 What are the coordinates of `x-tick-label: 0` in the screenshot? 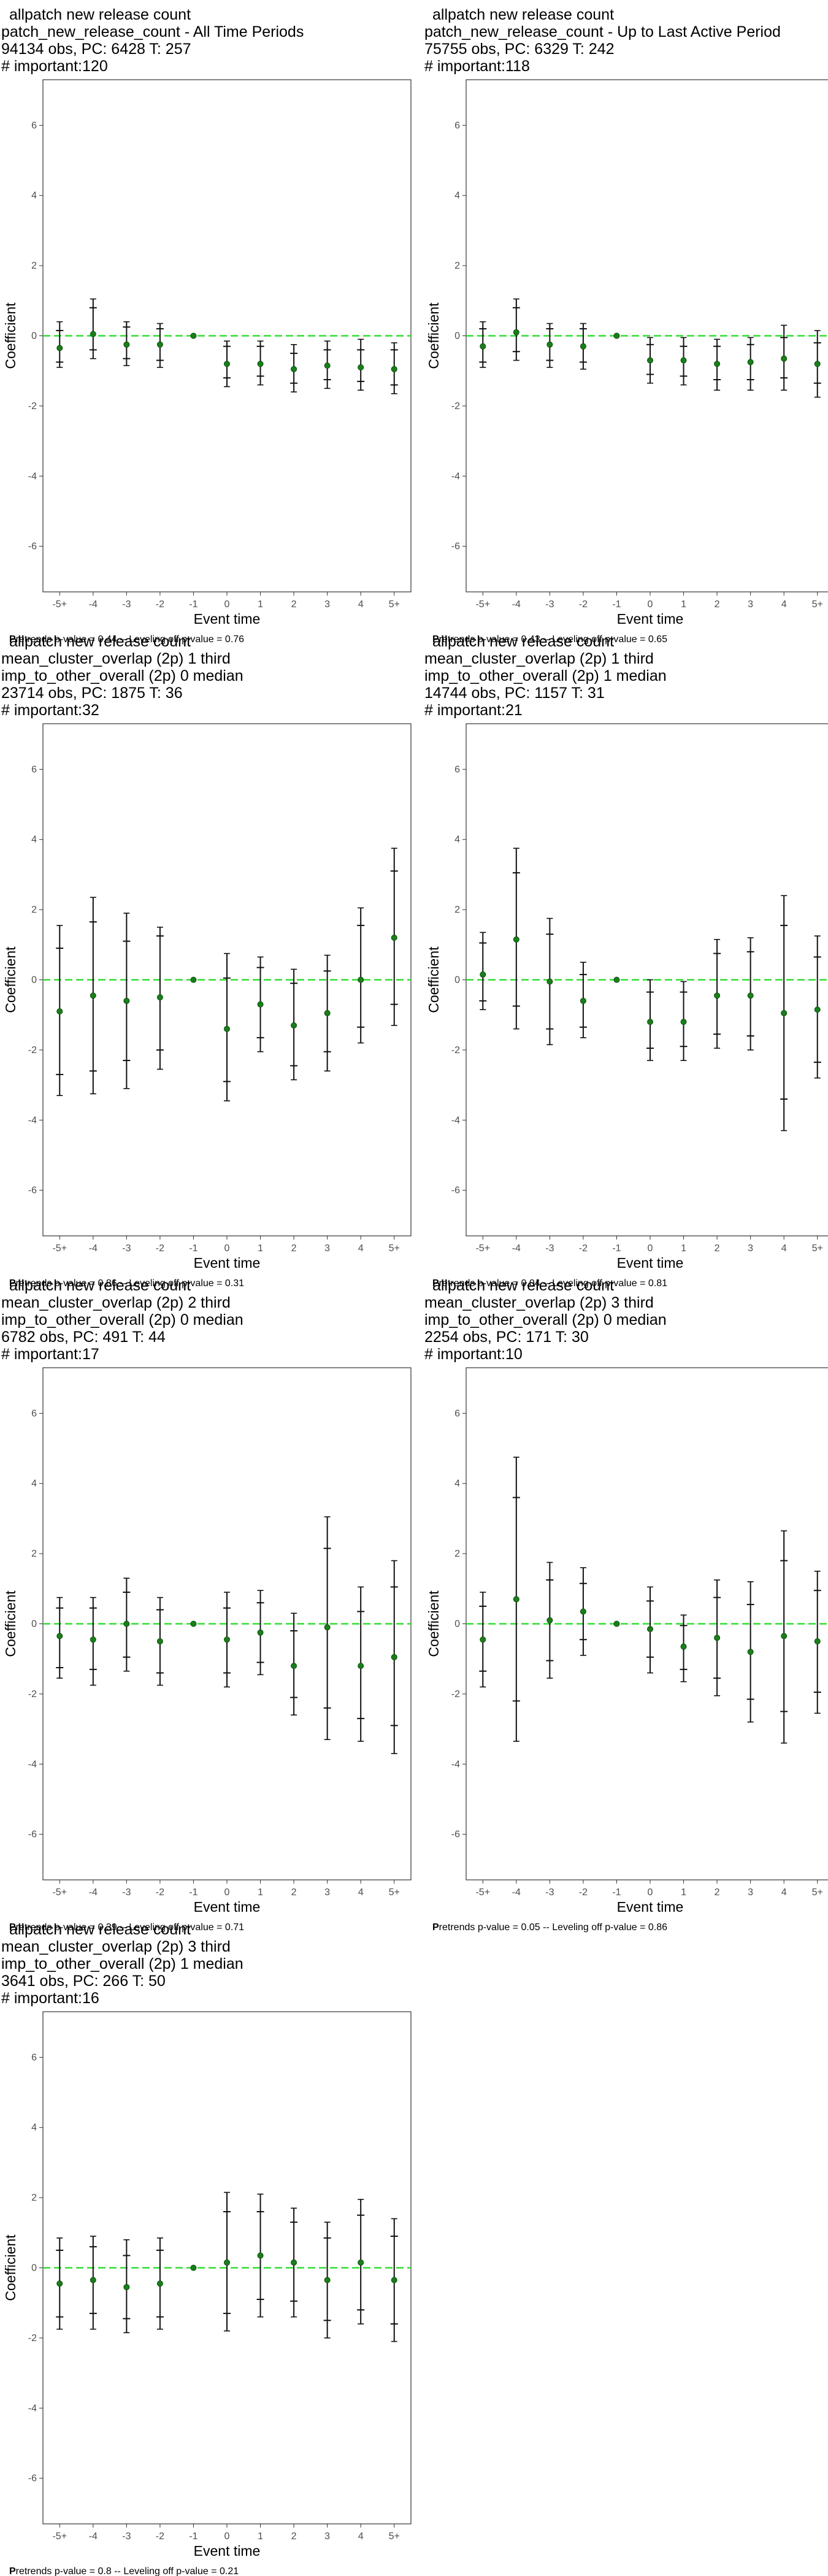 It's located at (650, 604).